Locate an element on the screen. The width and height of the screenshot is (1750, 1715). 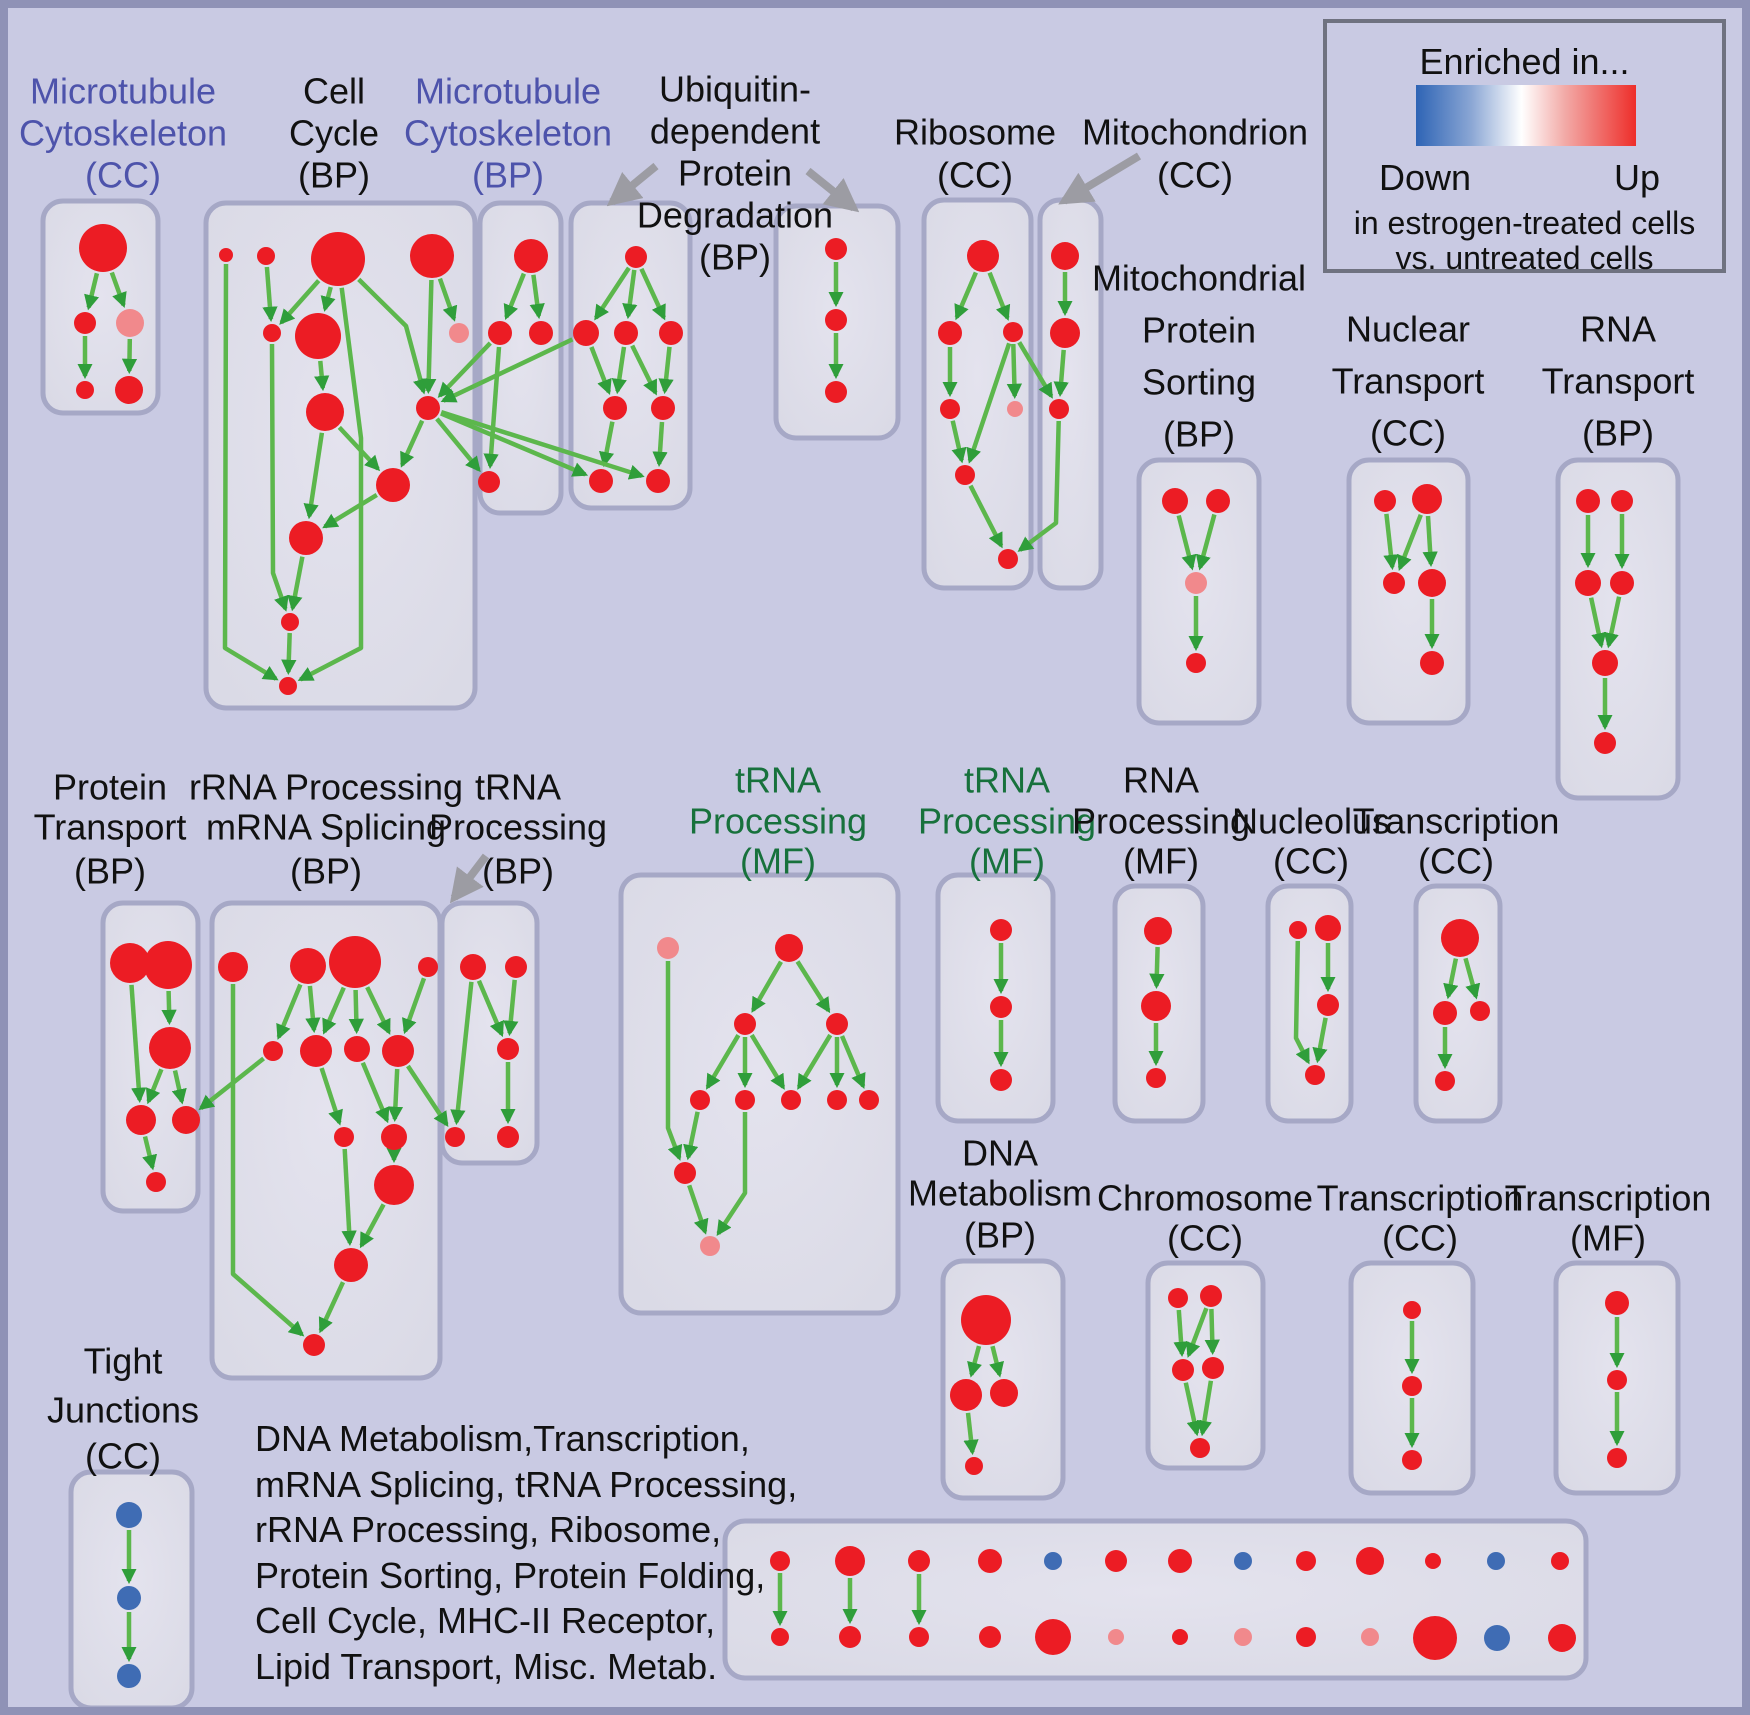
cluster-box-microtubule_cytoskeleton_bp is located at coordinates (520, 358).